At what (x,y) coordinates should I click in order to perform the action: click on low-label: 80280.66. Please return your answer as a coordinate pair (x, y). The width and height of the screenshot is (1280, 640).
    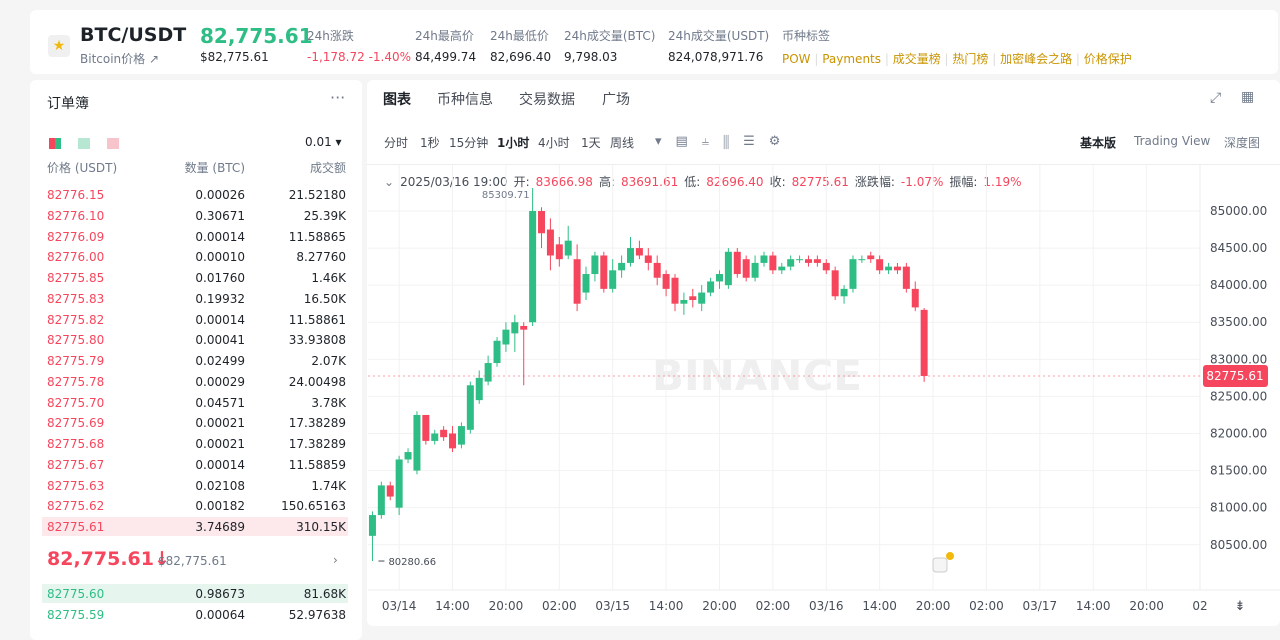
    Looking at the image, I should click on (412, 562).